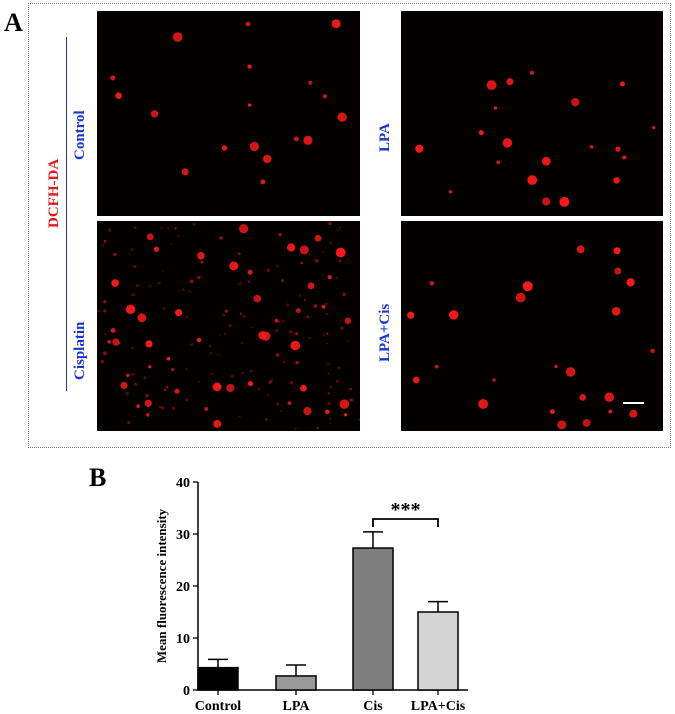  What do you see at coordinates (218, 678) in the screenshot?
I see `bar-control` at bounding box center [218, 678].